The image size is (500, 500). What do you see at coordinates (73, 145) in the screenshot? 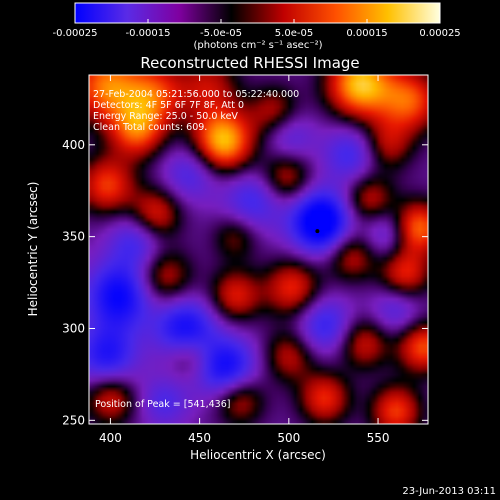
I see `y-tick-label: 400` at bounding box center [73, 145].